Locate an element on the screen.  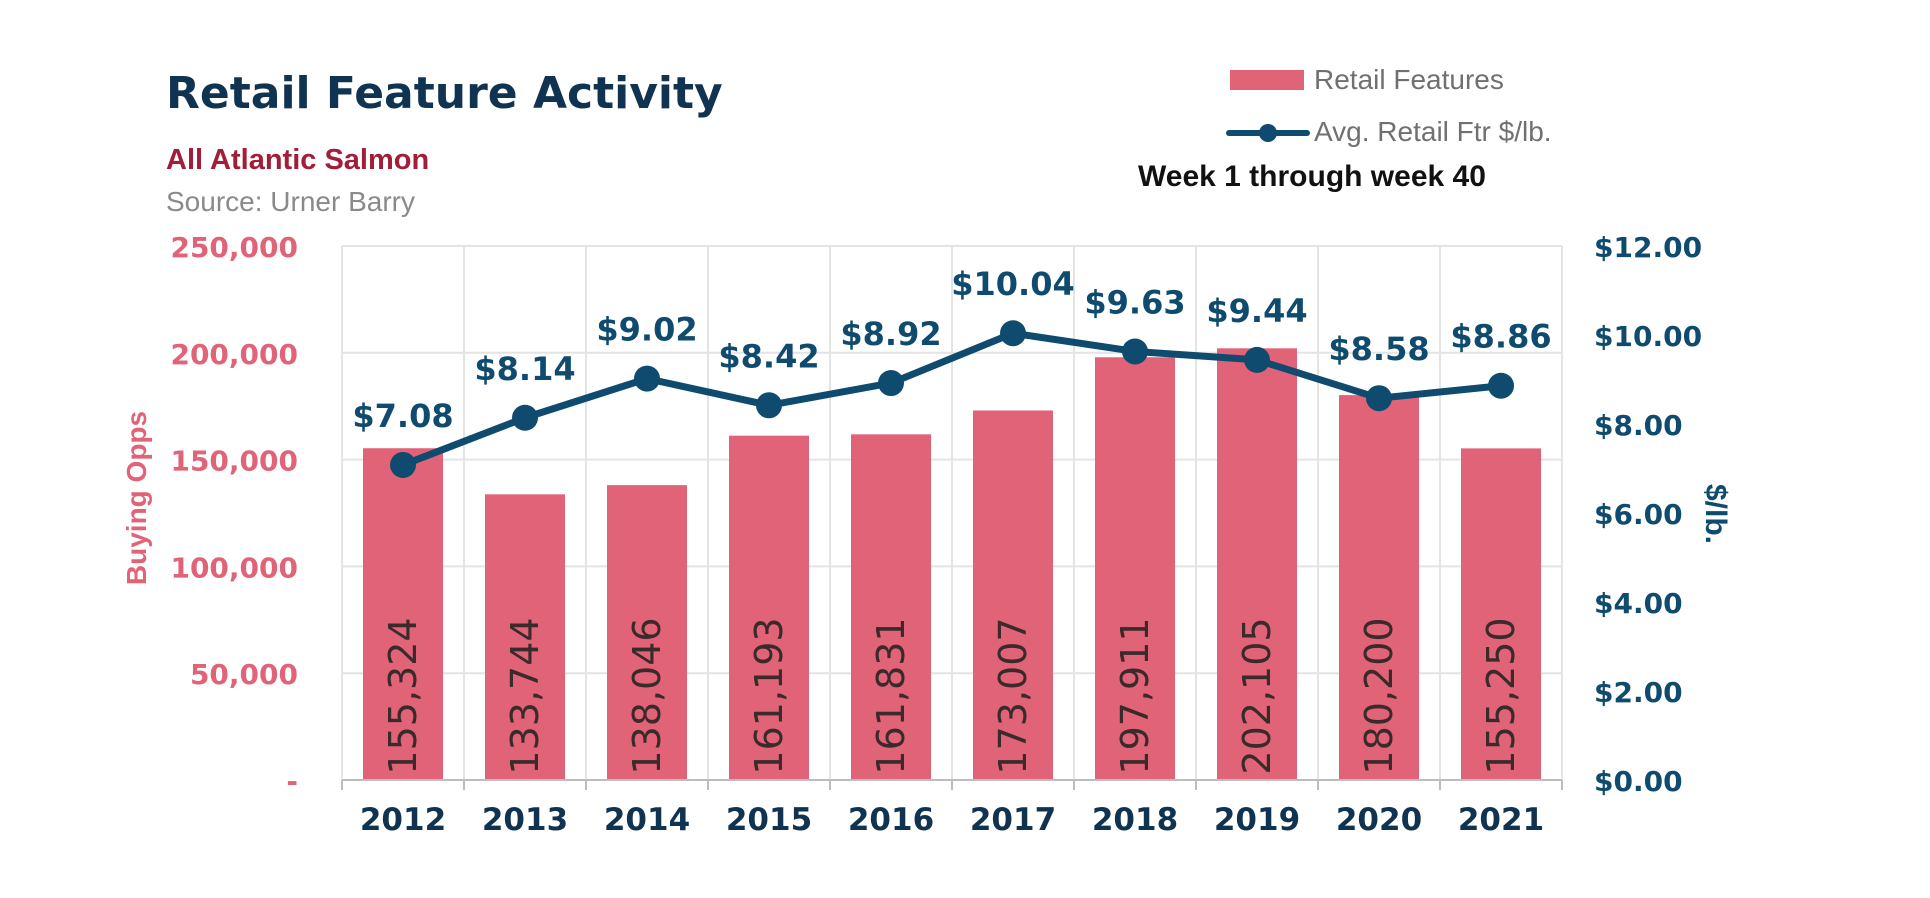
bar-value-label: 155,324 is located at coordinates (403, 695).